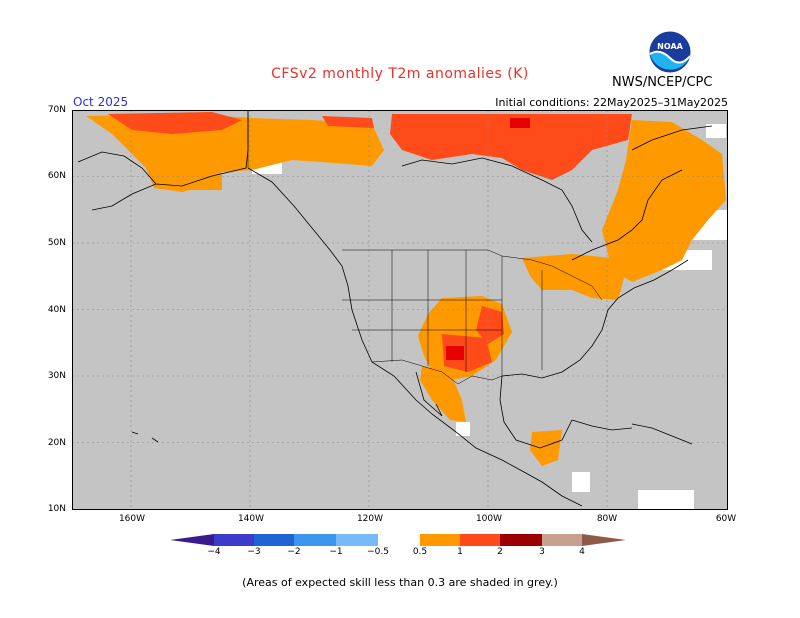 The height and width of the screenshot is (618, 800). Describe the element at coordinates (294, 552) in the screenshot. I see `colorbar-label-m2: −2` at that location.